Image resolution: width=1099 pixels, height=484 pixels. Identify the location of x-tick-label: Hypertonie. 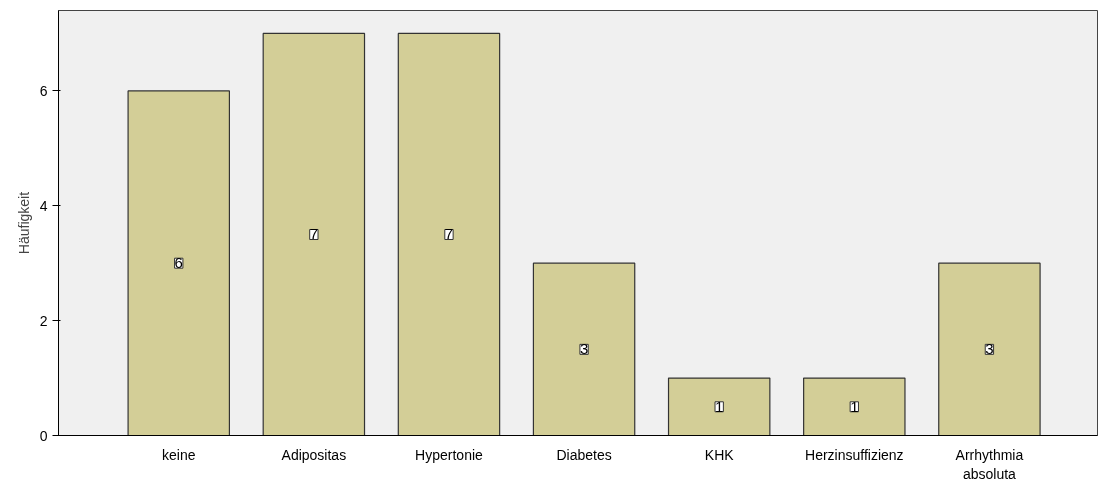
(449, 454).